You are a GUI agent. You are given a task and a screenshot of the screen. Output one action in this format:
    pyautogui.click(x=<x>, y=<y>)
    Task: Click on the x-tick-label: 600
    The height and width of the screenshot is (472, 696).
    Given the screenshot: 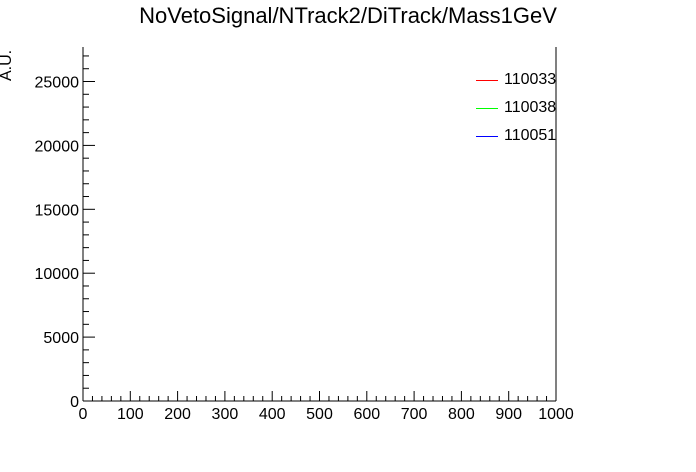 What is the action you would take?
    pyautogui.click(x=366, y=414)
    